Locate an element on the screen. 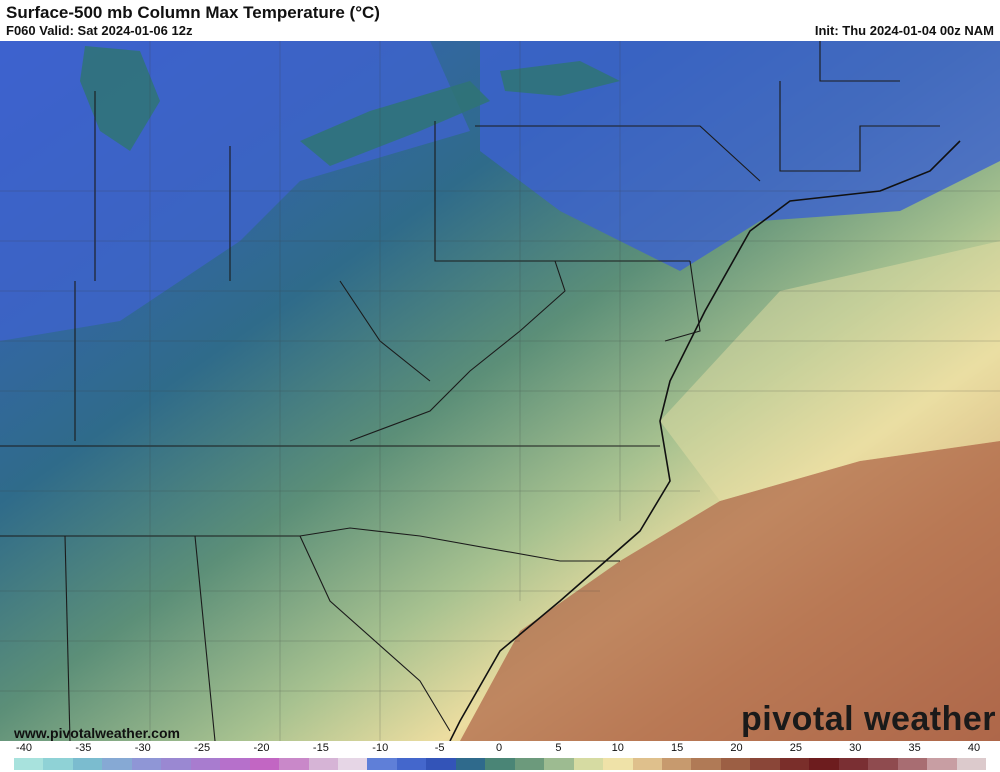 The height and width of the screenshot is (772, 1000). scale-bar is located at coordinates (500, 764).